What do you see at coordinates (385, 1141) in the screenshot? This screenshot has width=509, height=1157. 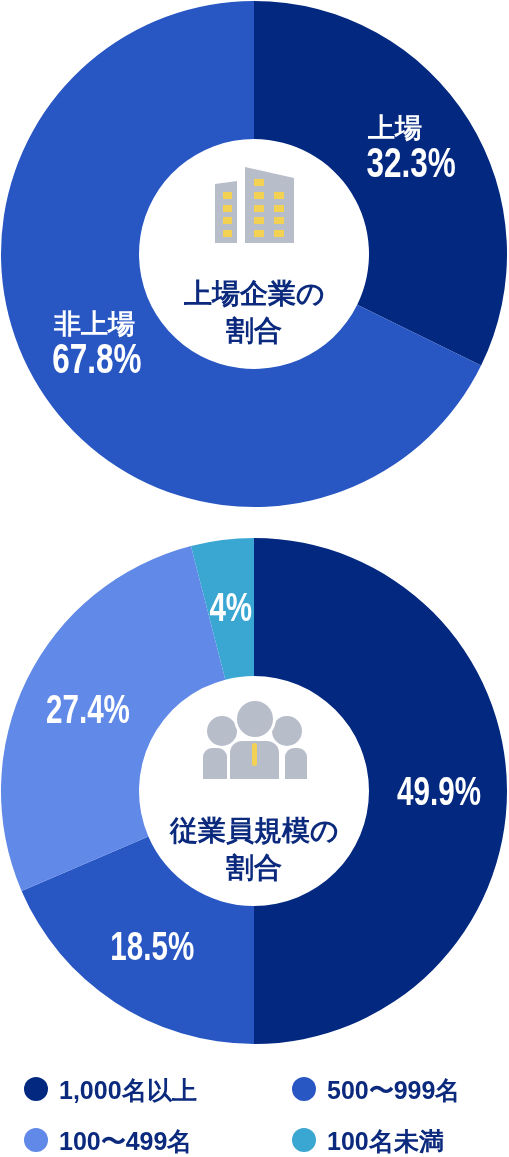 I see `legend-label: 100名未満` at bounding box center [385, 1141].